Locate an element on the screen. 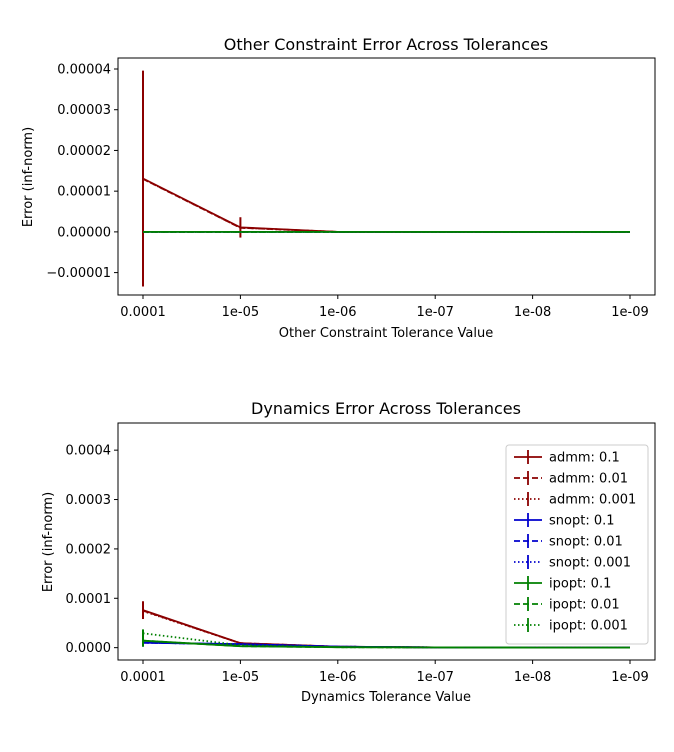 The height and width of the screenshot is (752, 674). legend-label: snopt: 0.01 is located at coordinates (586, 542).